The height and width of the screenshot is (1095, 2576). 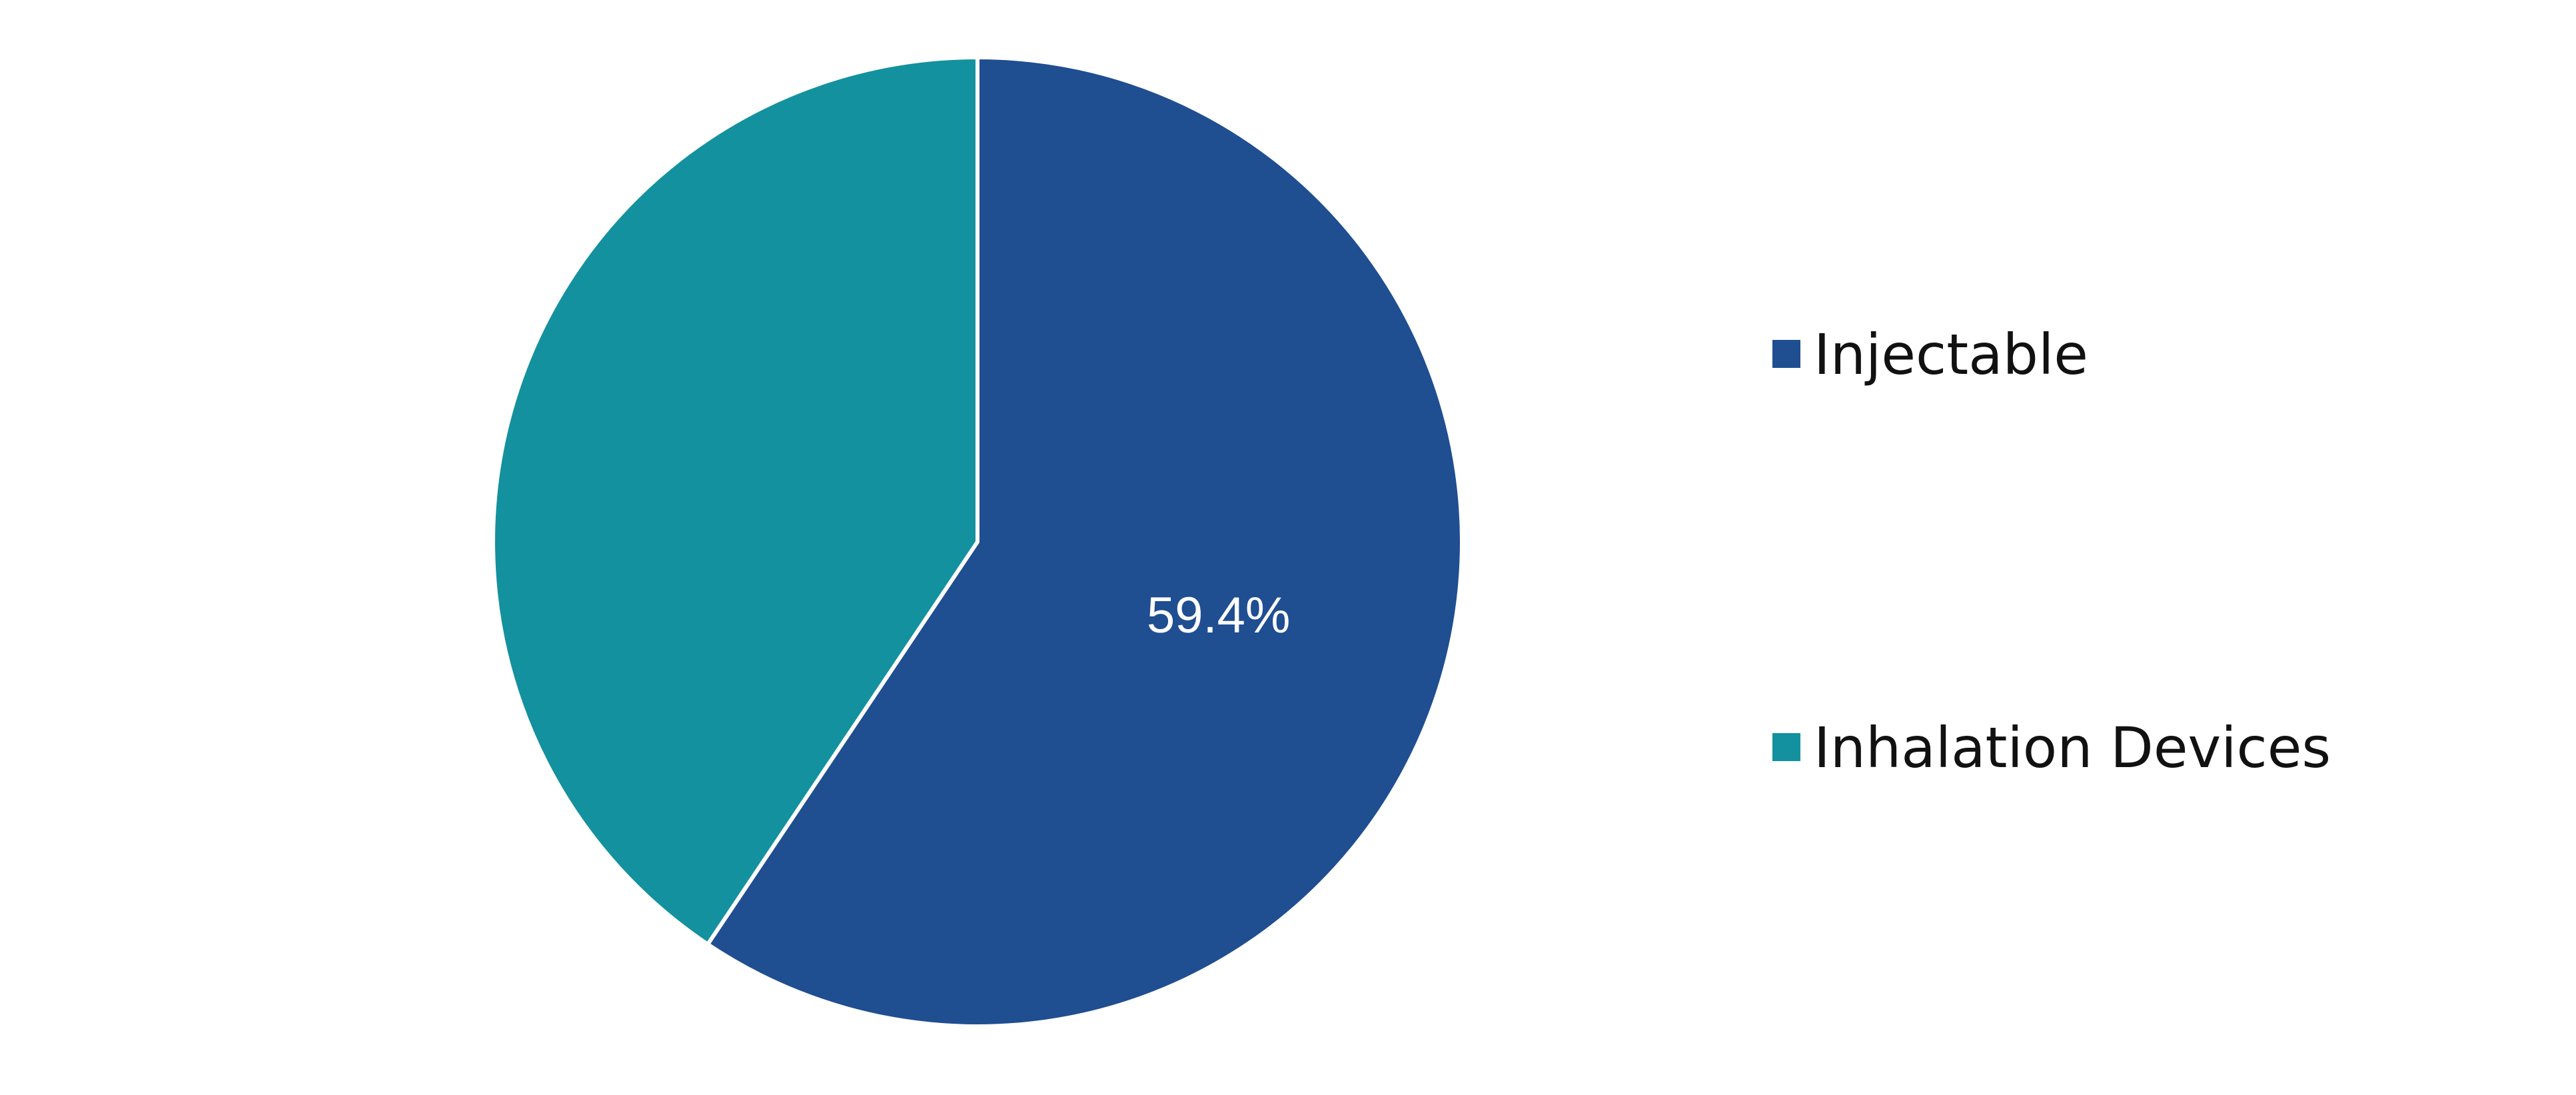 I want to click on legend-label-inhalation-devices: Inhalation Devices, so click(x=2072, y=747).